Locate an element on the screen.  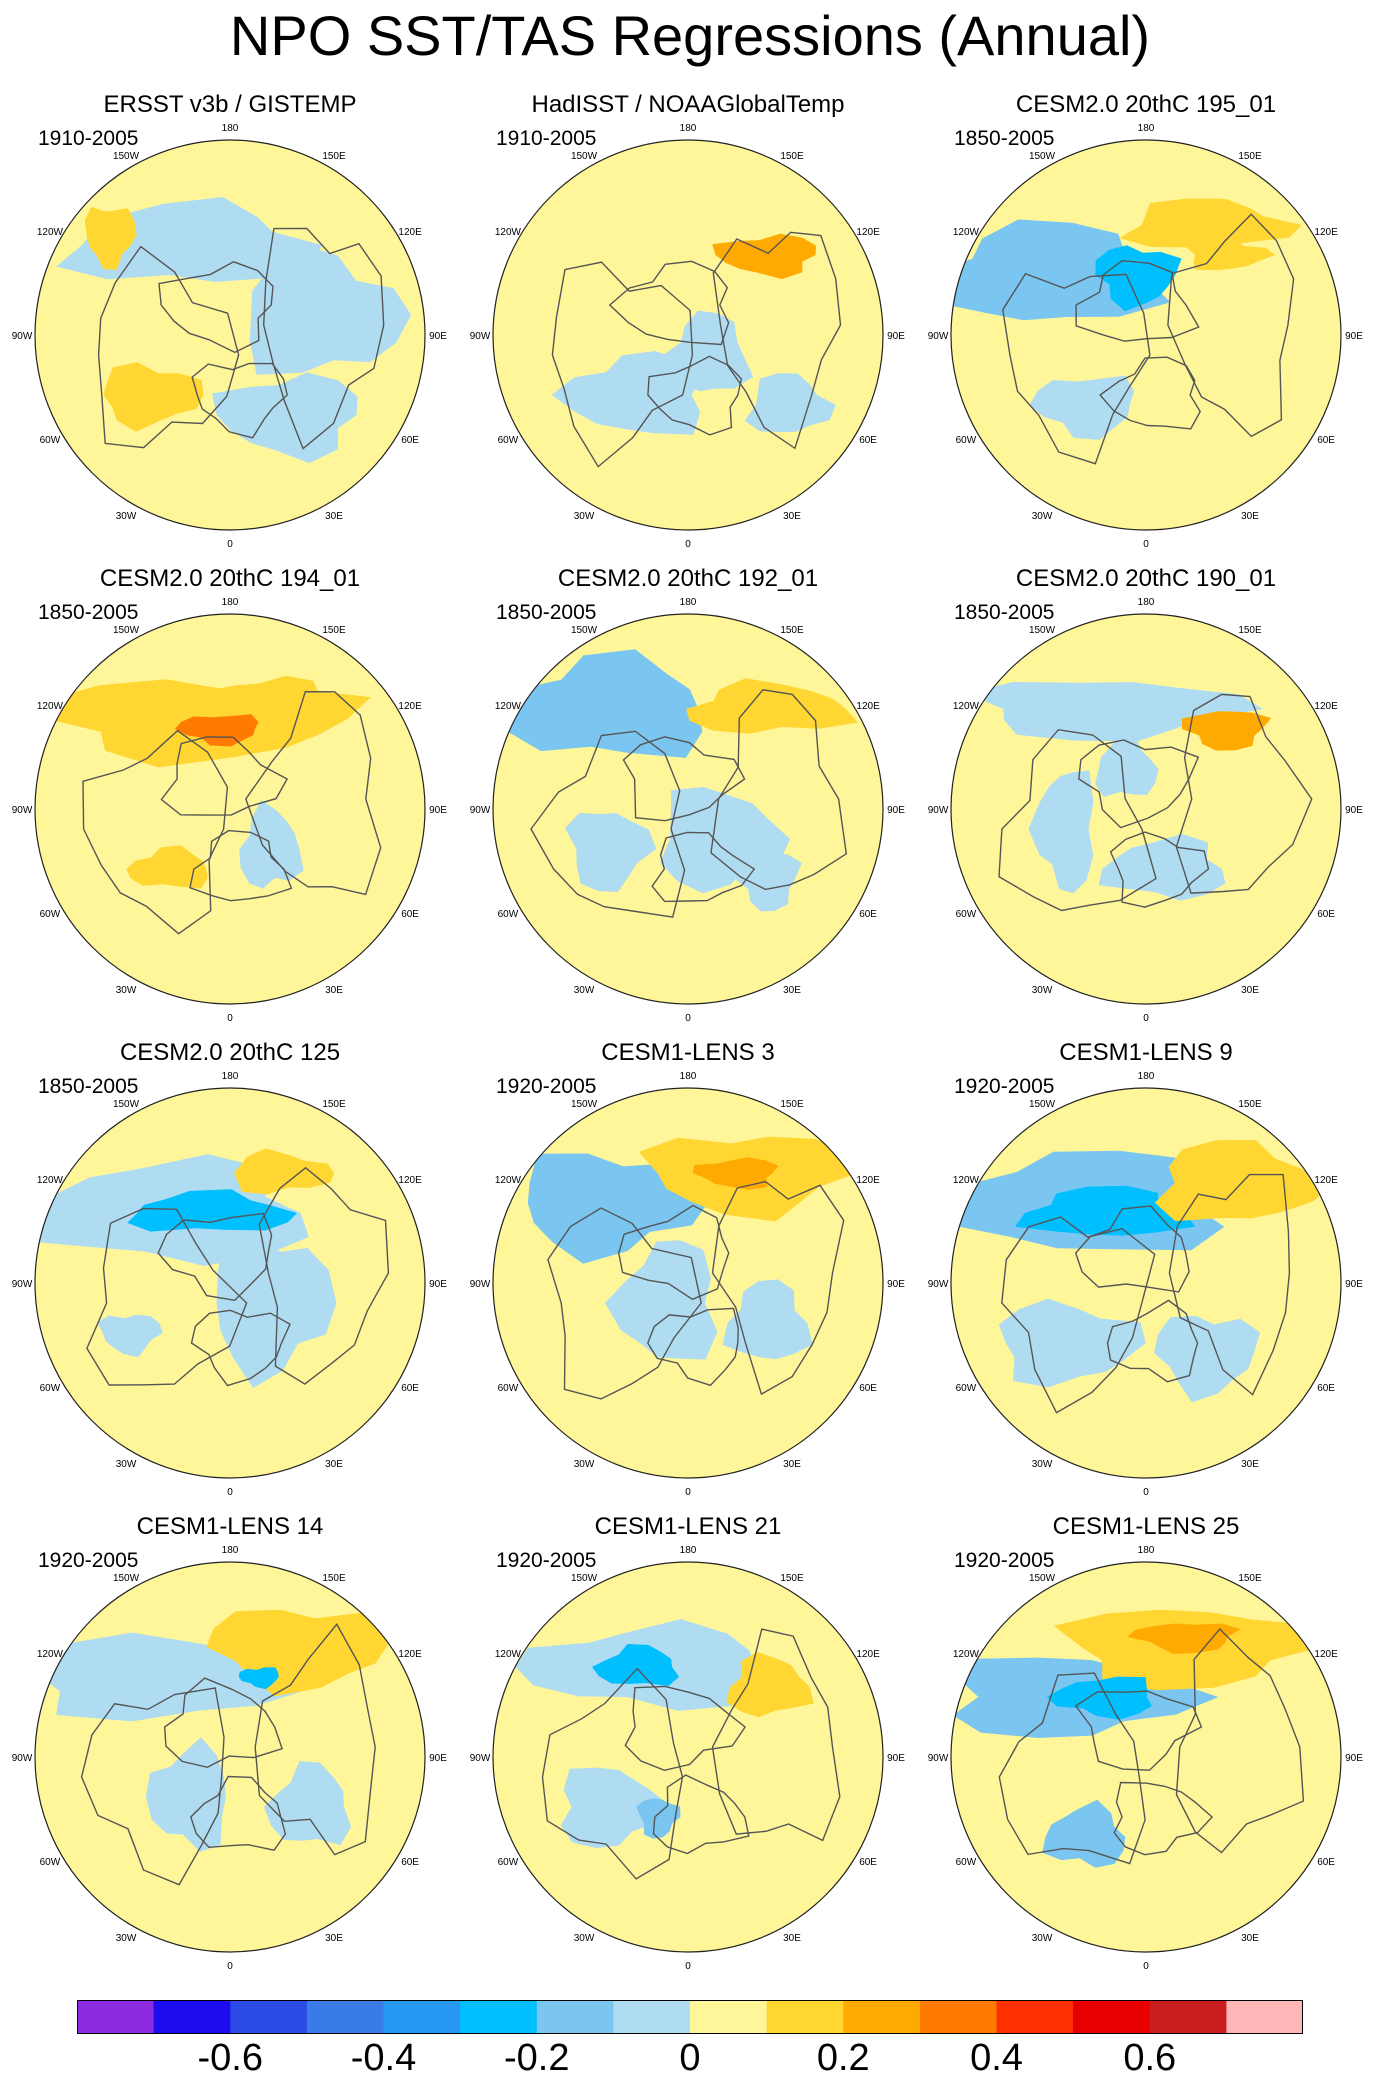
colorbar-tick-label: 0.2 is located at coordinates (843, 2058).